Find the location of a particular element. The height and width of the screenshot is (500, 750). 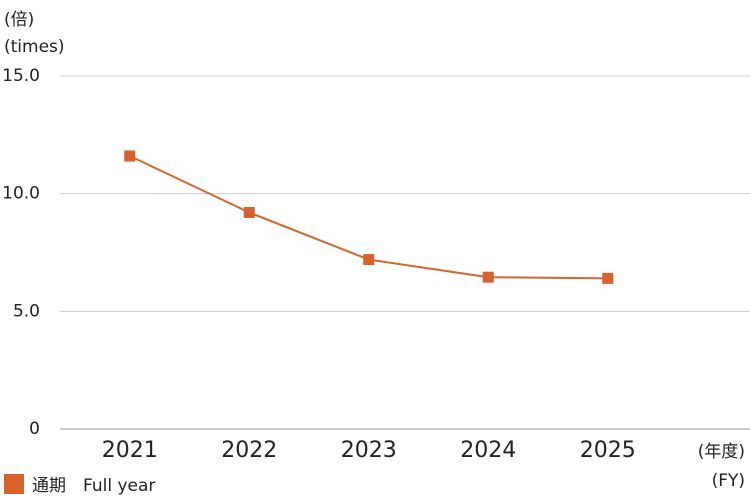

y-unit-label: (times) is located at coordinates (34, 47).